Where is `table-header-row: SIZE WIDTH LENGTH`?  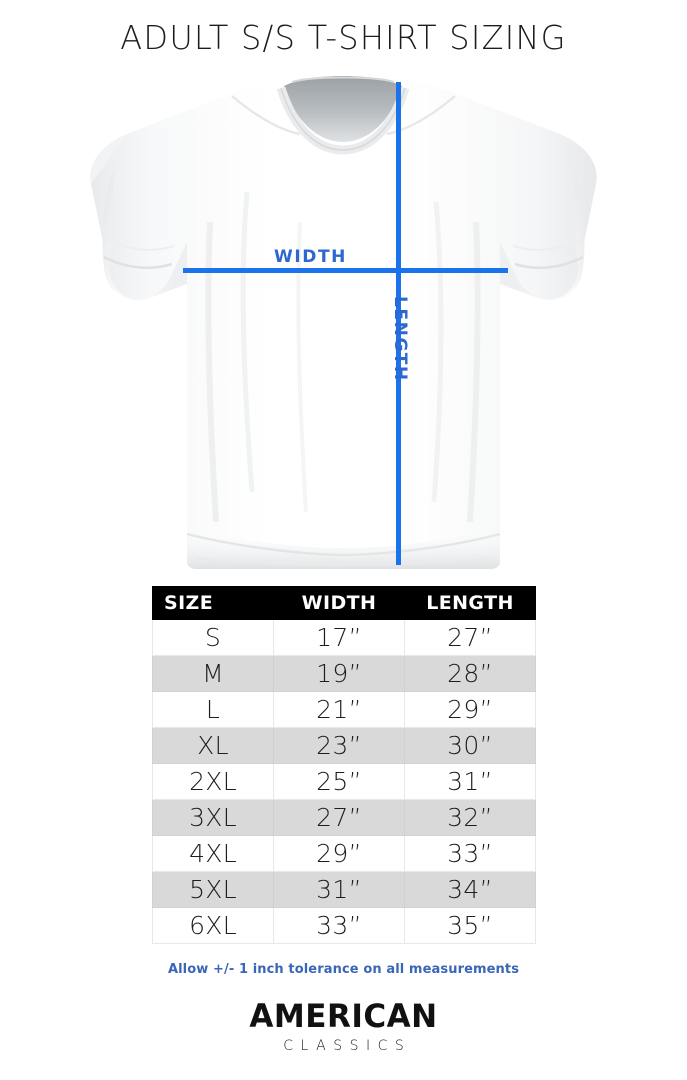 table-header-row: SIZE WIDTH LENGTH is located at coordinates (344, 603).